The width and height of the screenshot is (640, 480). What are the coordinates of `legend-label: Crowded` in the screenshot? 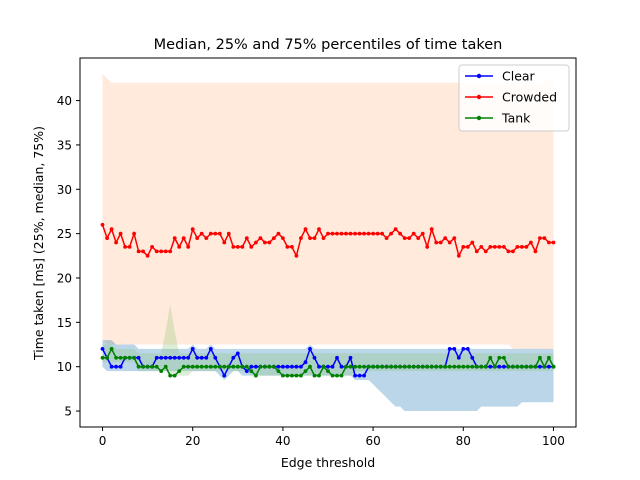 It's located at (529, 97).